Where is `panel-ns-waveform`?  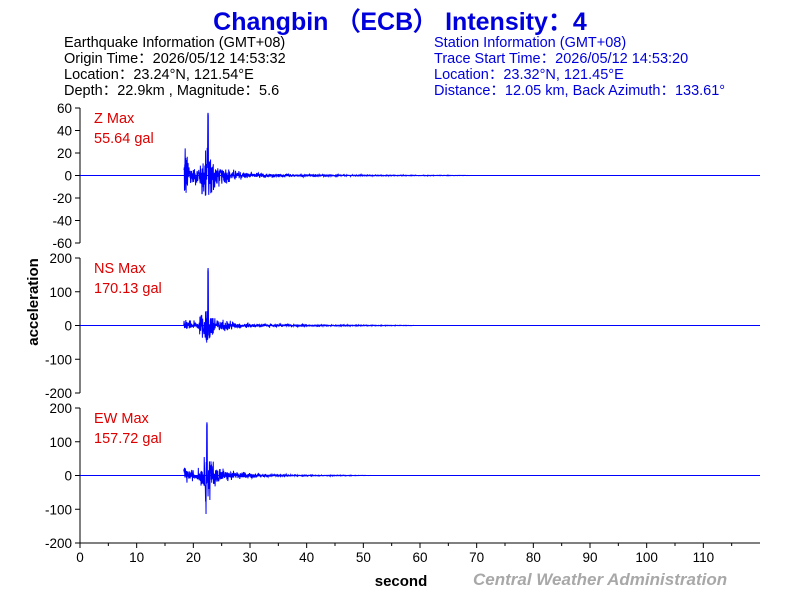
panel-ns-waveform is located at coordinates (335, 305).